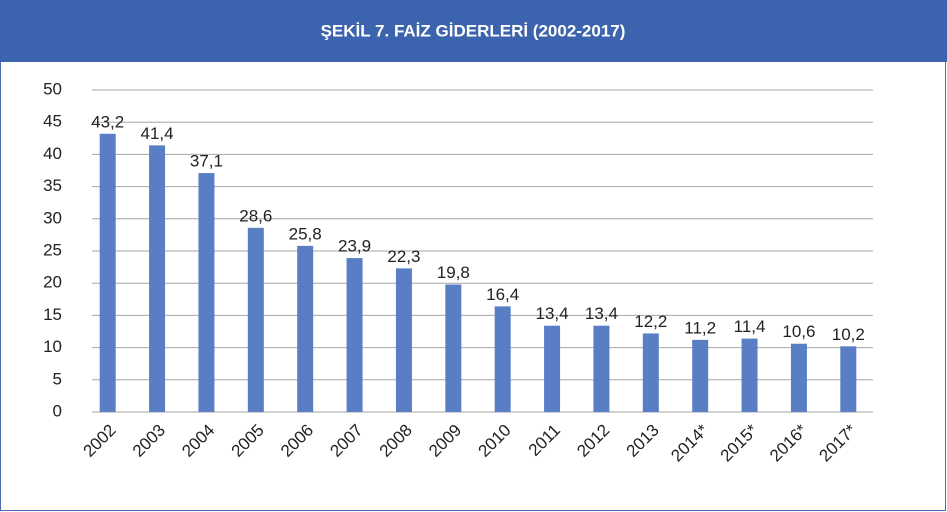 Image resolution: width=947 pixels, height=512 pixels. I want to click on value-label: 16,4, so click(502, 294).